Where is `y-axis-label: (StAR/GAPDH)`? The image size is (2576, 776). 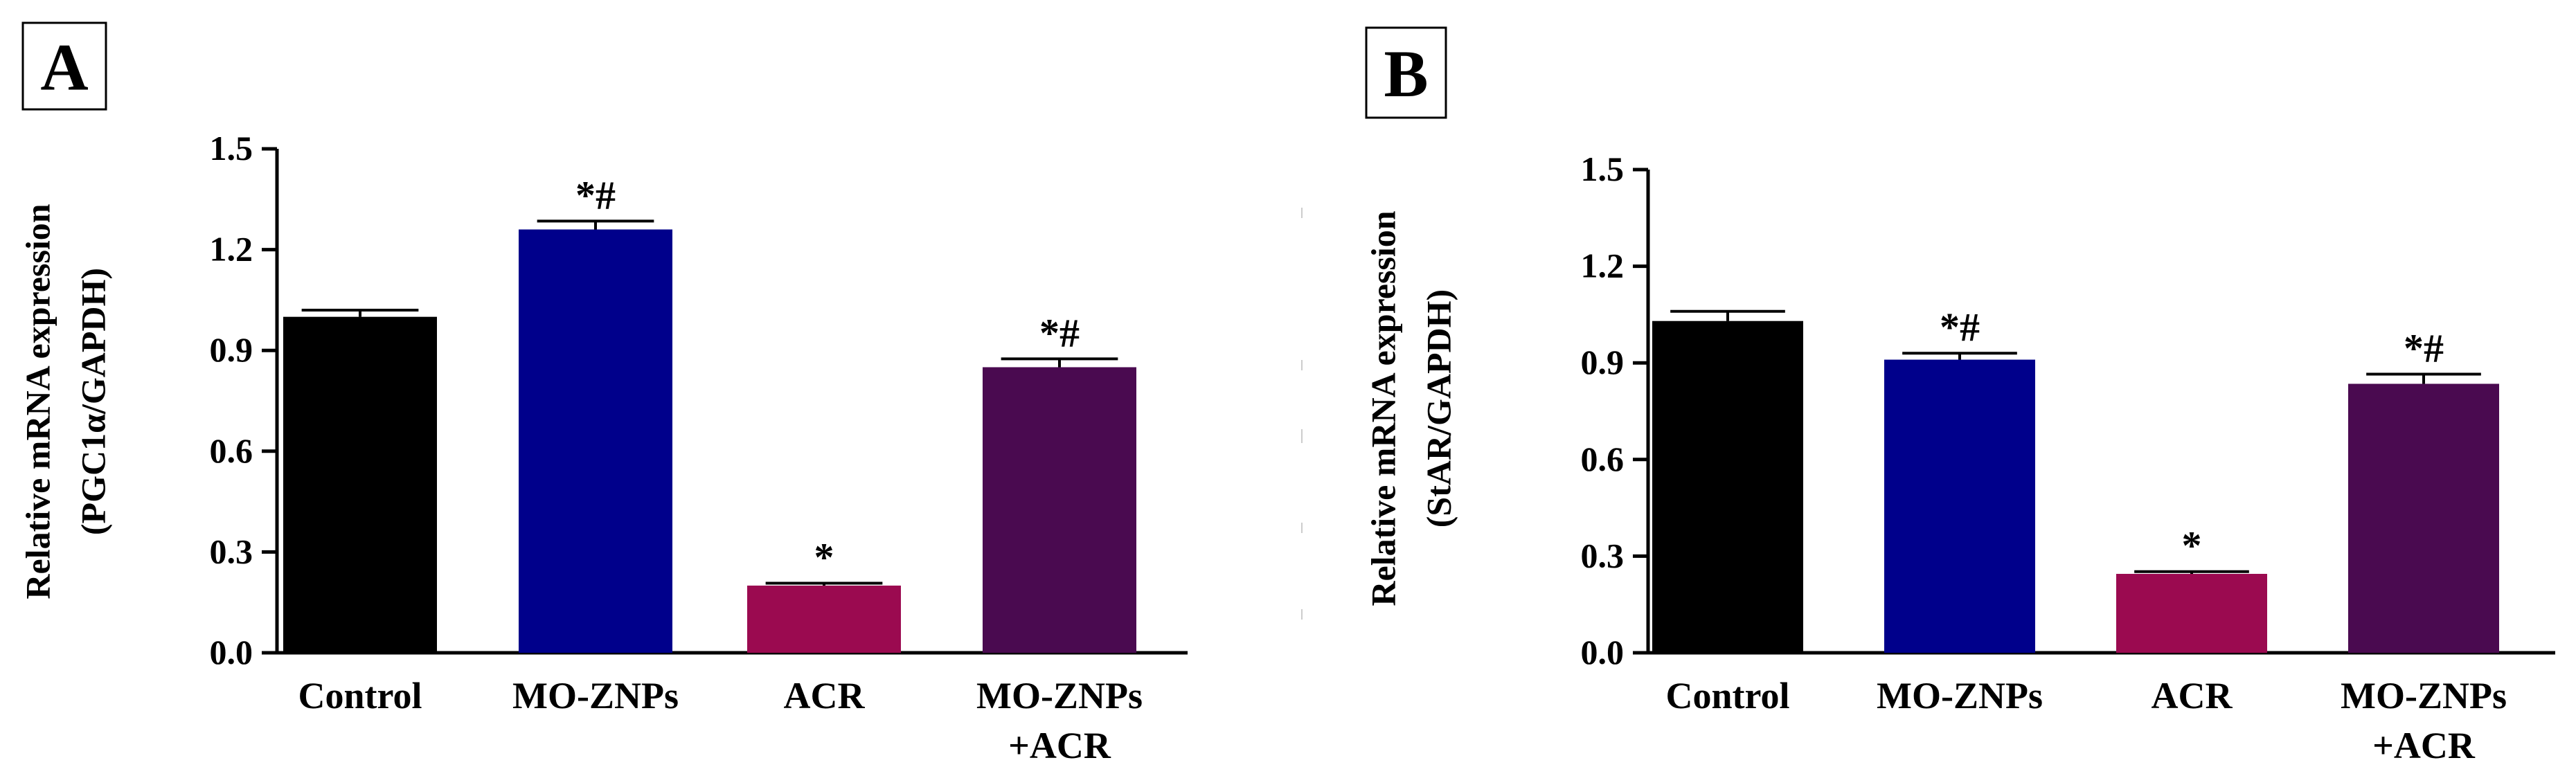
y-axis-label: (StAR/GAPDH) is located at coordinates (1438, 408).